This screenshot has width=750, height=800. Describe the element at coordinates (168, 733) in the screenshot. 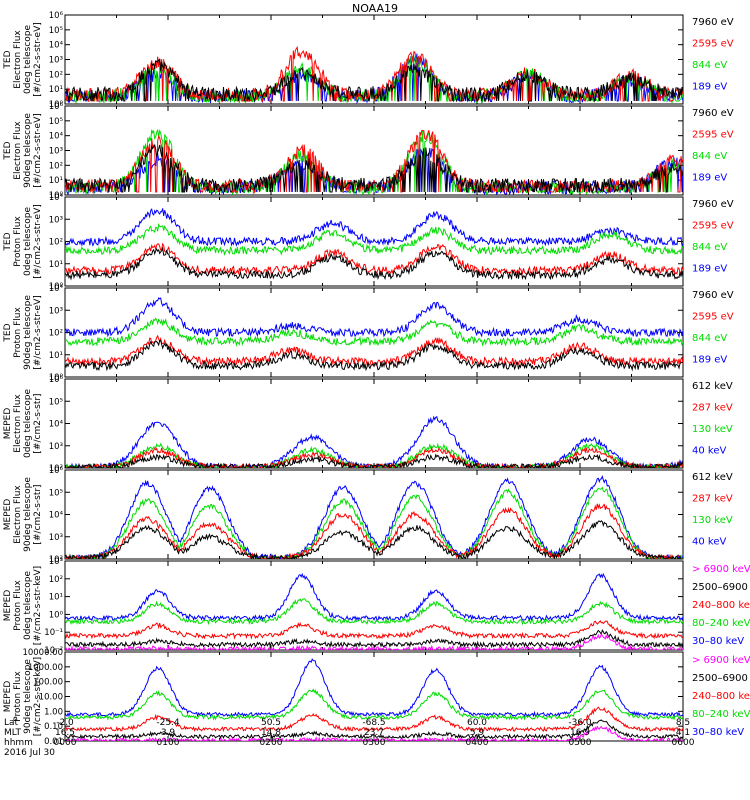

I see `x-tick-label-mlt: 3.9` at that location.